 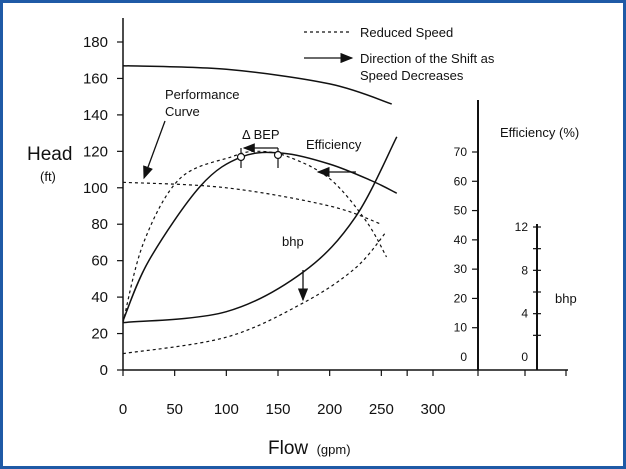 I want to click on annotation-bep: Δ BEP, so click(x=261, y=134).